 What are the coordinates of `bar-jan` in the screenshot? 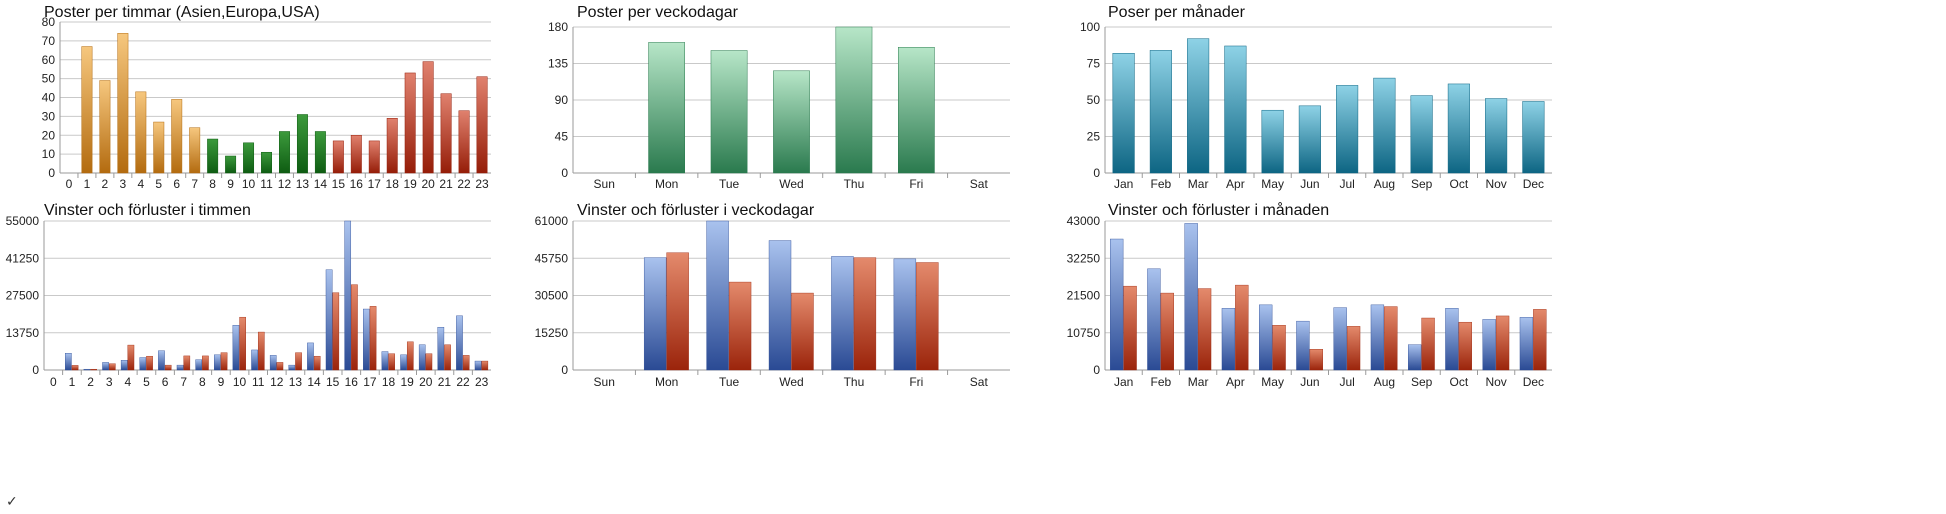 It's located at (1123, 113).